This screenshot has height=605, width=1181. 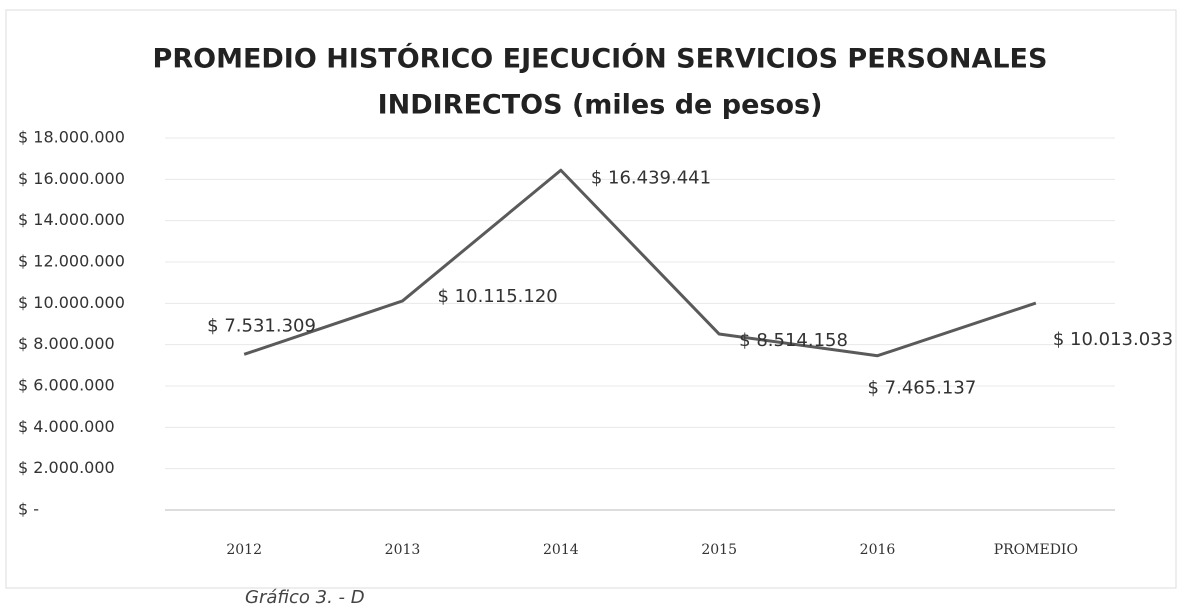 What do you see at coordinates (305, 596) in the screenshot?
I see `caption: Gráfico 3. - D` at bounding box center [305, 596].